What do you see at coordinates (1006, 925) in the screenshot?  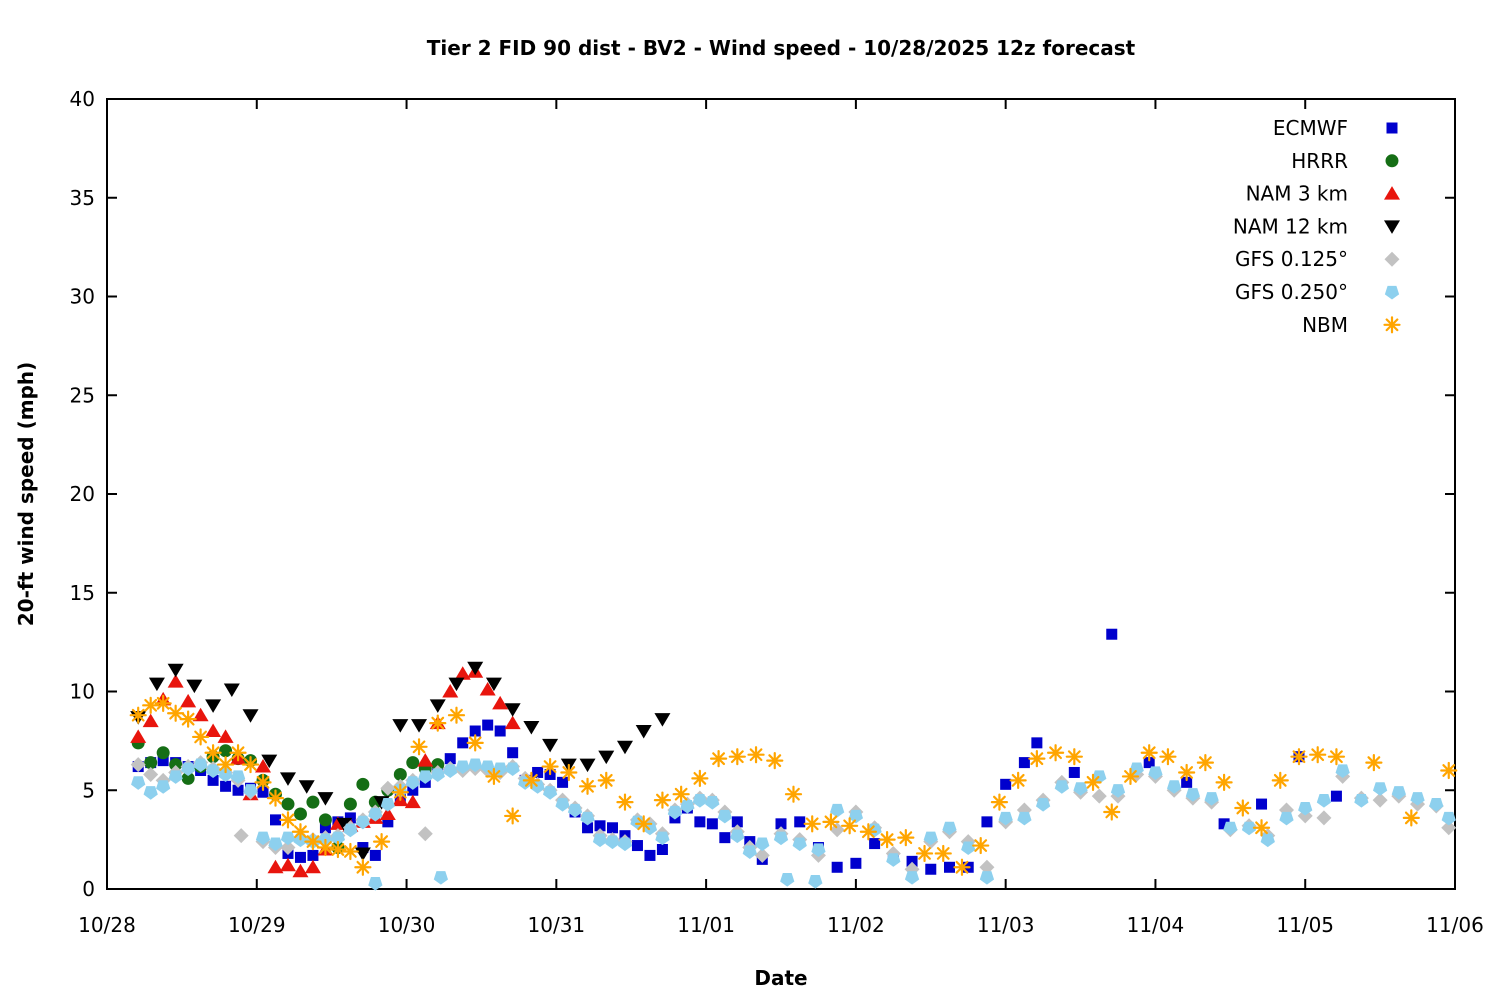 I see `x-tick-label: 11/03` at bounding box center [1006, 925].